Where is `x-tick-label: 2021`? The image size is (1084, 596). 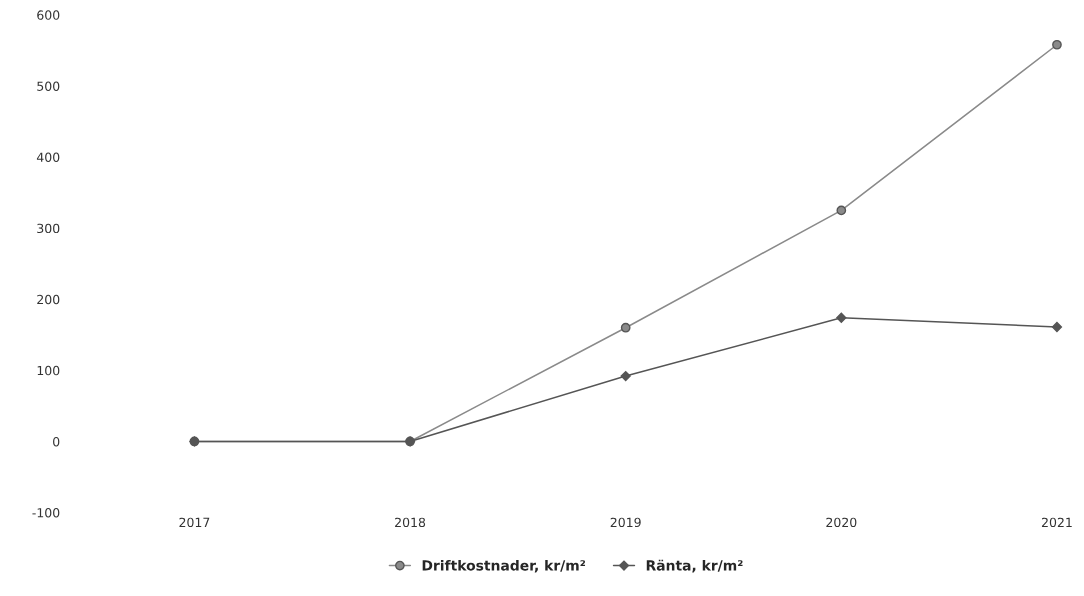 x-tick-label: 2021 is located at coordinates (1056, 522).